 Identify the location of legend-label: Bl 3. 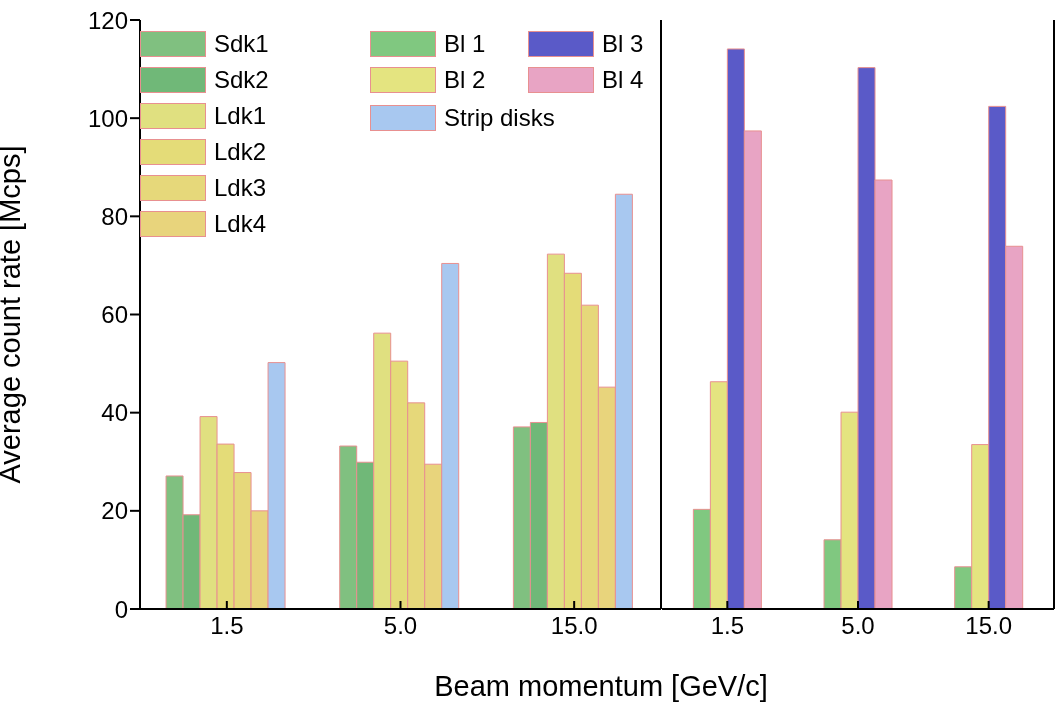
(622, 44).